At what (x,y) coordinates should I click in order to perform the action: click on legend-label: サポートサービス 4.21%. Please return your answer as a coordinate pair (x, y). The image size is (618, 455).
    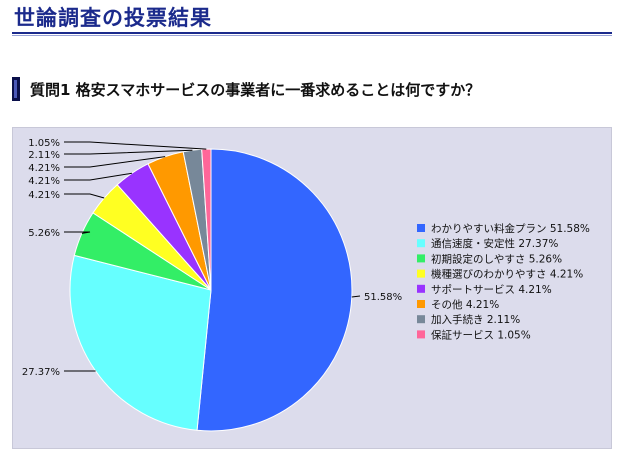
    Looking at the image, I should click on (491, 290).